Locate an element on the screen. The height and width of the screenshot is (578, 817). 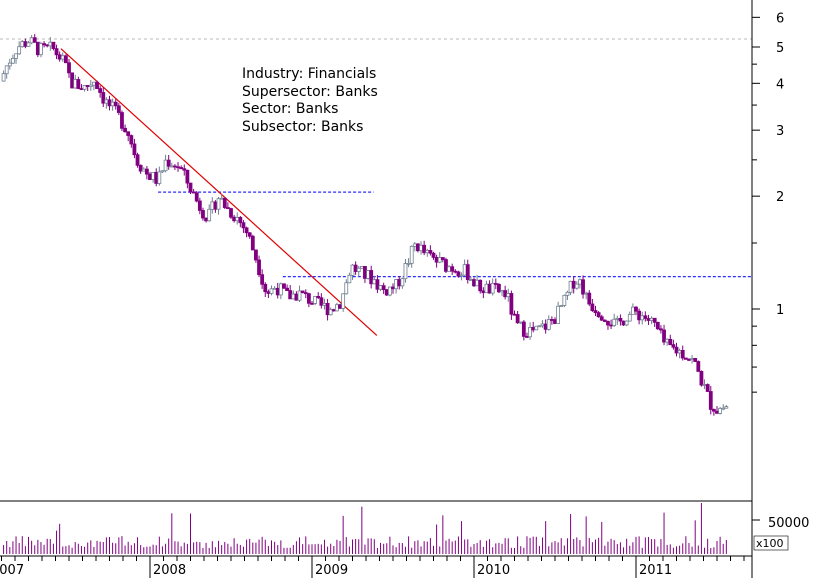
y-tick-label: 3 is located at coordinates (780, 131).